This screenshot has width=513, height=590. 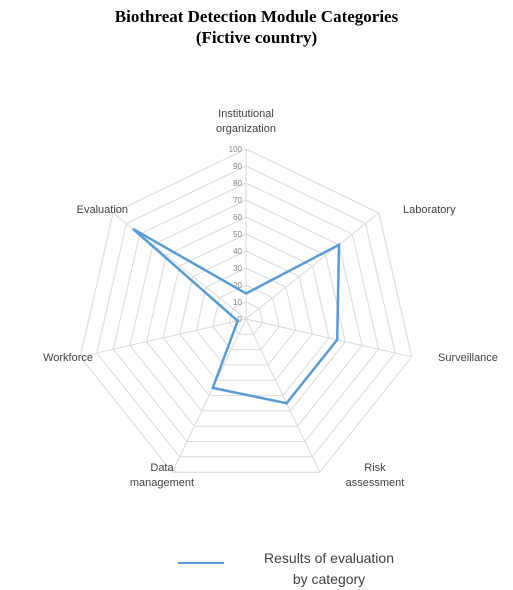 I want to click on tick-label-100: 100, so click(x=236, y=149).